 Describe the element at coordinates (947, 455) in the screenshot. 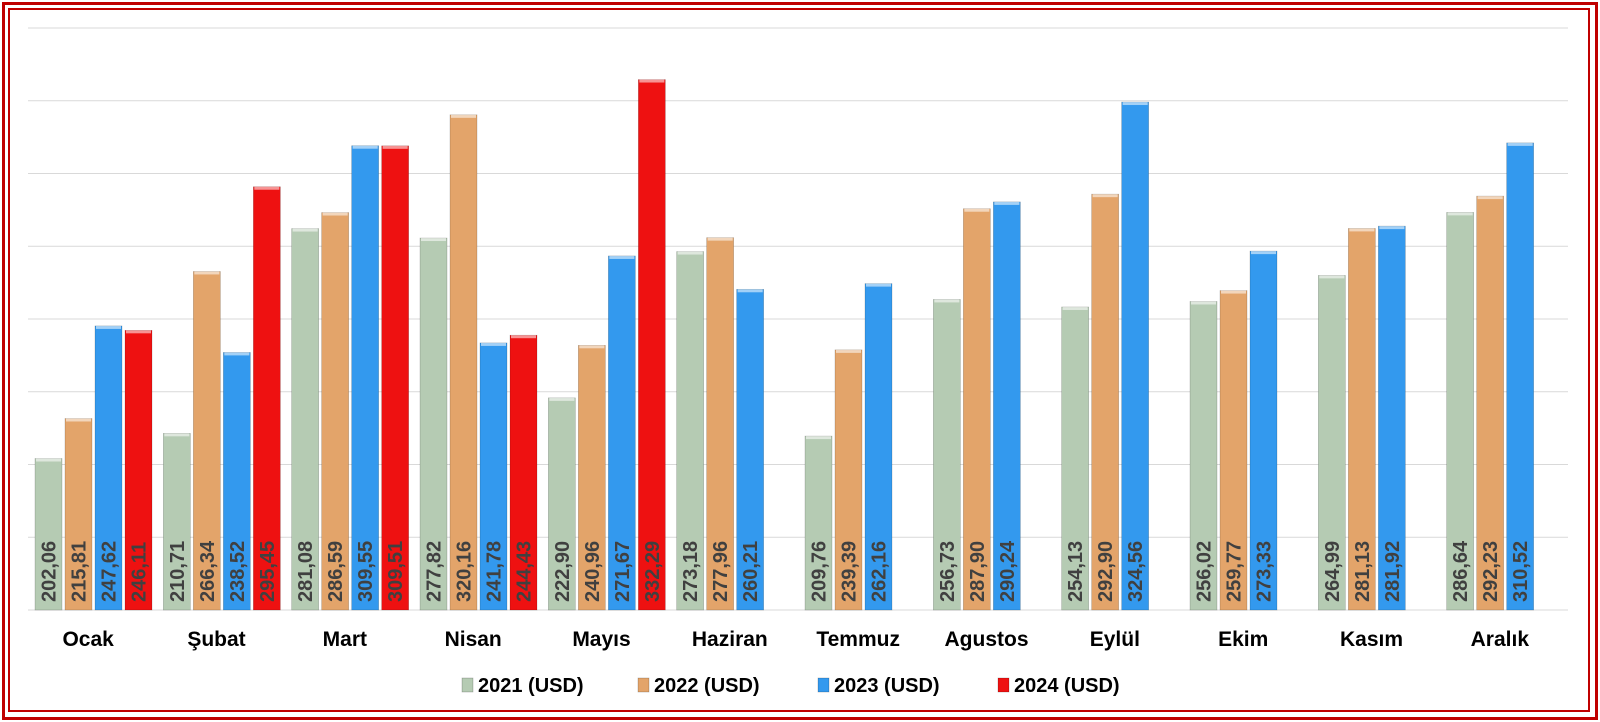

I see `bar-2021-Agustos` at that location.